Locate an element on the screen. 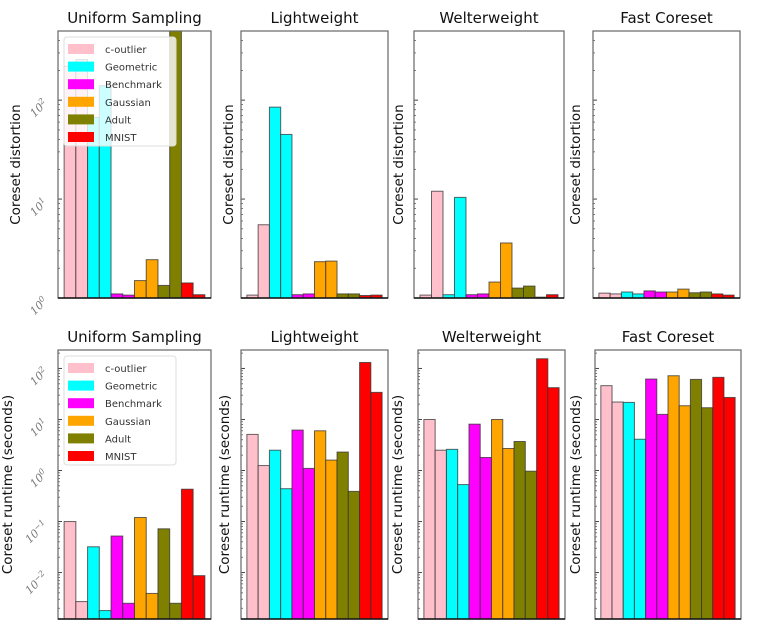 The width and height of the screenshot is (773, 630). legend-label: Benchmark is located at coordinates (133, 404).